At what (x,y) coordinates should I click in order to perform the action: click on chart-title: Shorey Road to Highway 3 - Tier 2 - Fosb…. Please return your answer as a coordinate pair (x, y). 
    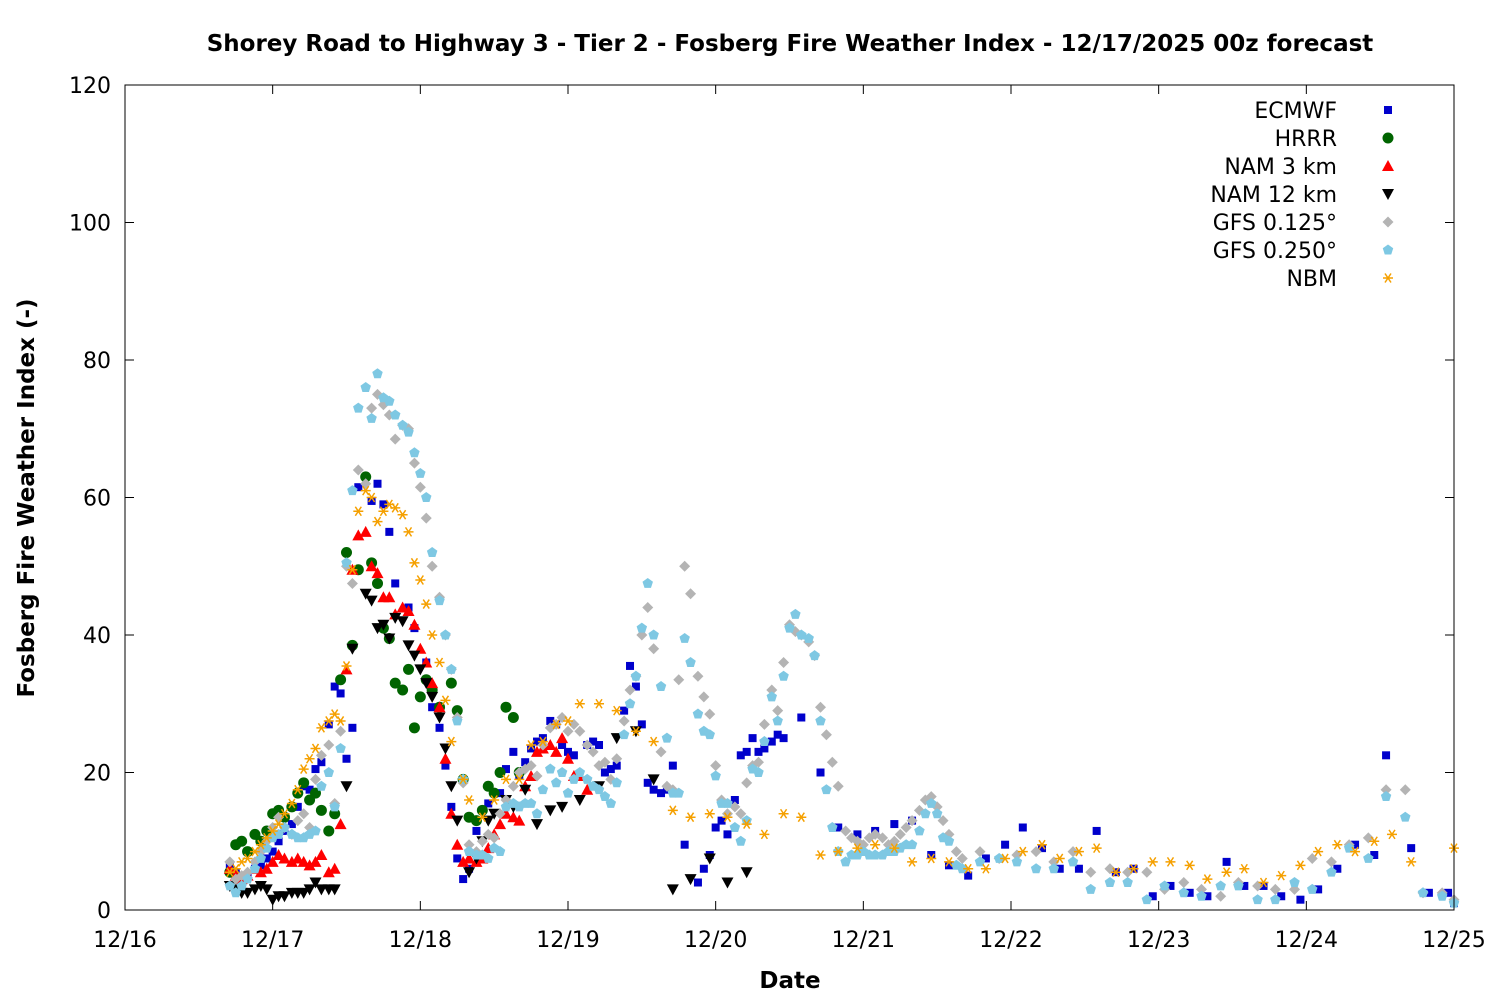
    Looking at the image, I should click on (790, 44).